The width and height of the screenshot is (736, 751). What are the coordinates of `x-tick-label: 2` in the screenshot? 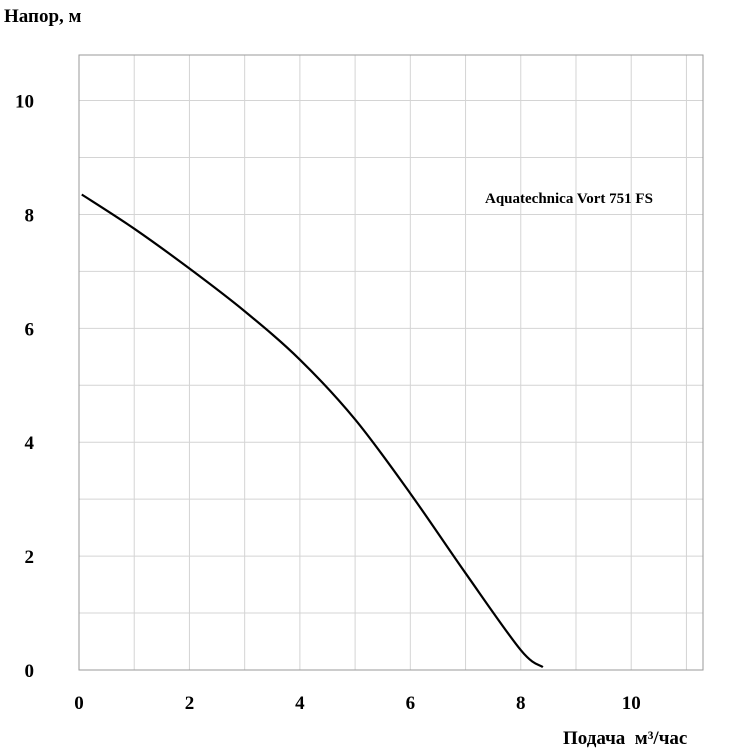 It's located at (190, 703).